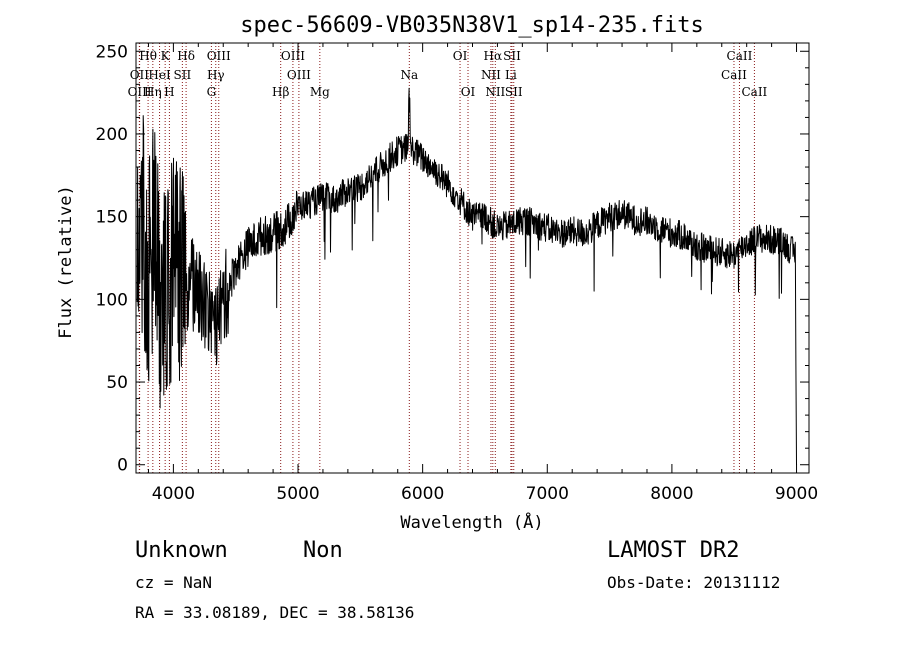  What do you see at coordinates (112, 300) in the screenshot?
I see `y-tick-label: 100` at bounding box center [112, 300].